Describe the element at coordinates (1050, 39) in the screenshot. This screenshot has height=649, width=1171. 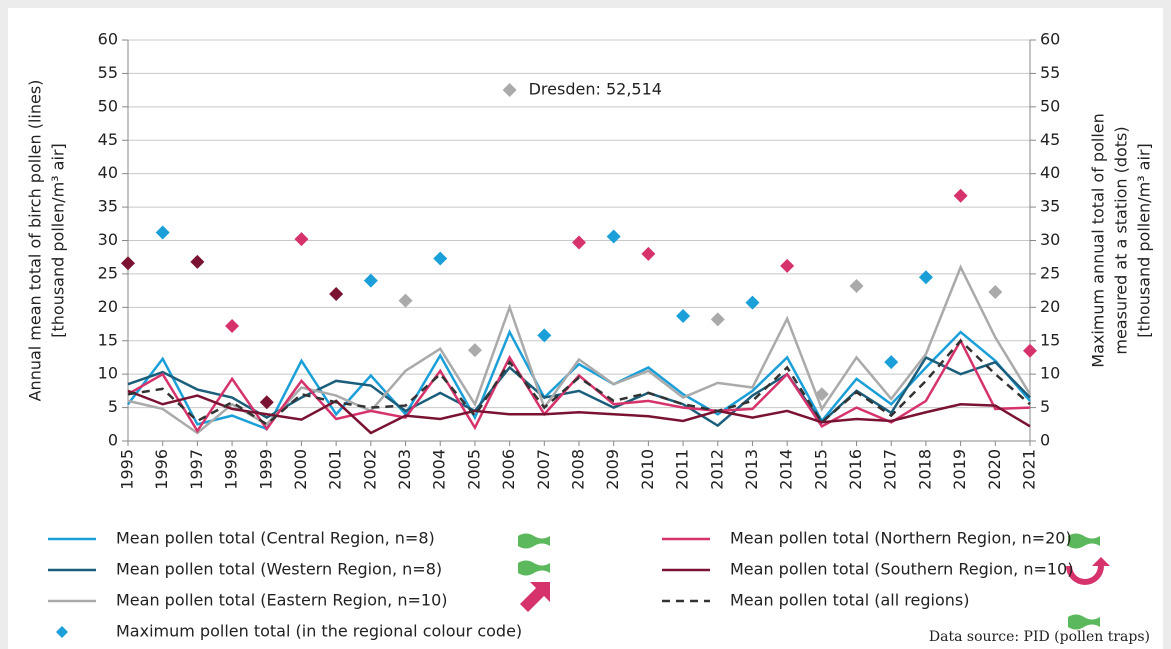
I see `y2-tick-label: 60` at that location.